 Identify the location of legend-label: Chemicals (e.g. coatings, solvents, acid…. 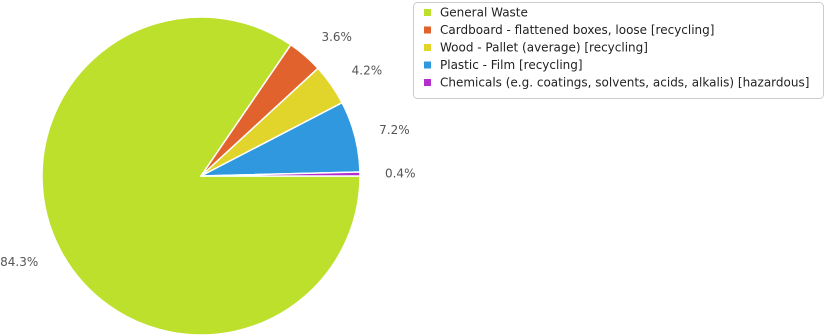
(624, 83).